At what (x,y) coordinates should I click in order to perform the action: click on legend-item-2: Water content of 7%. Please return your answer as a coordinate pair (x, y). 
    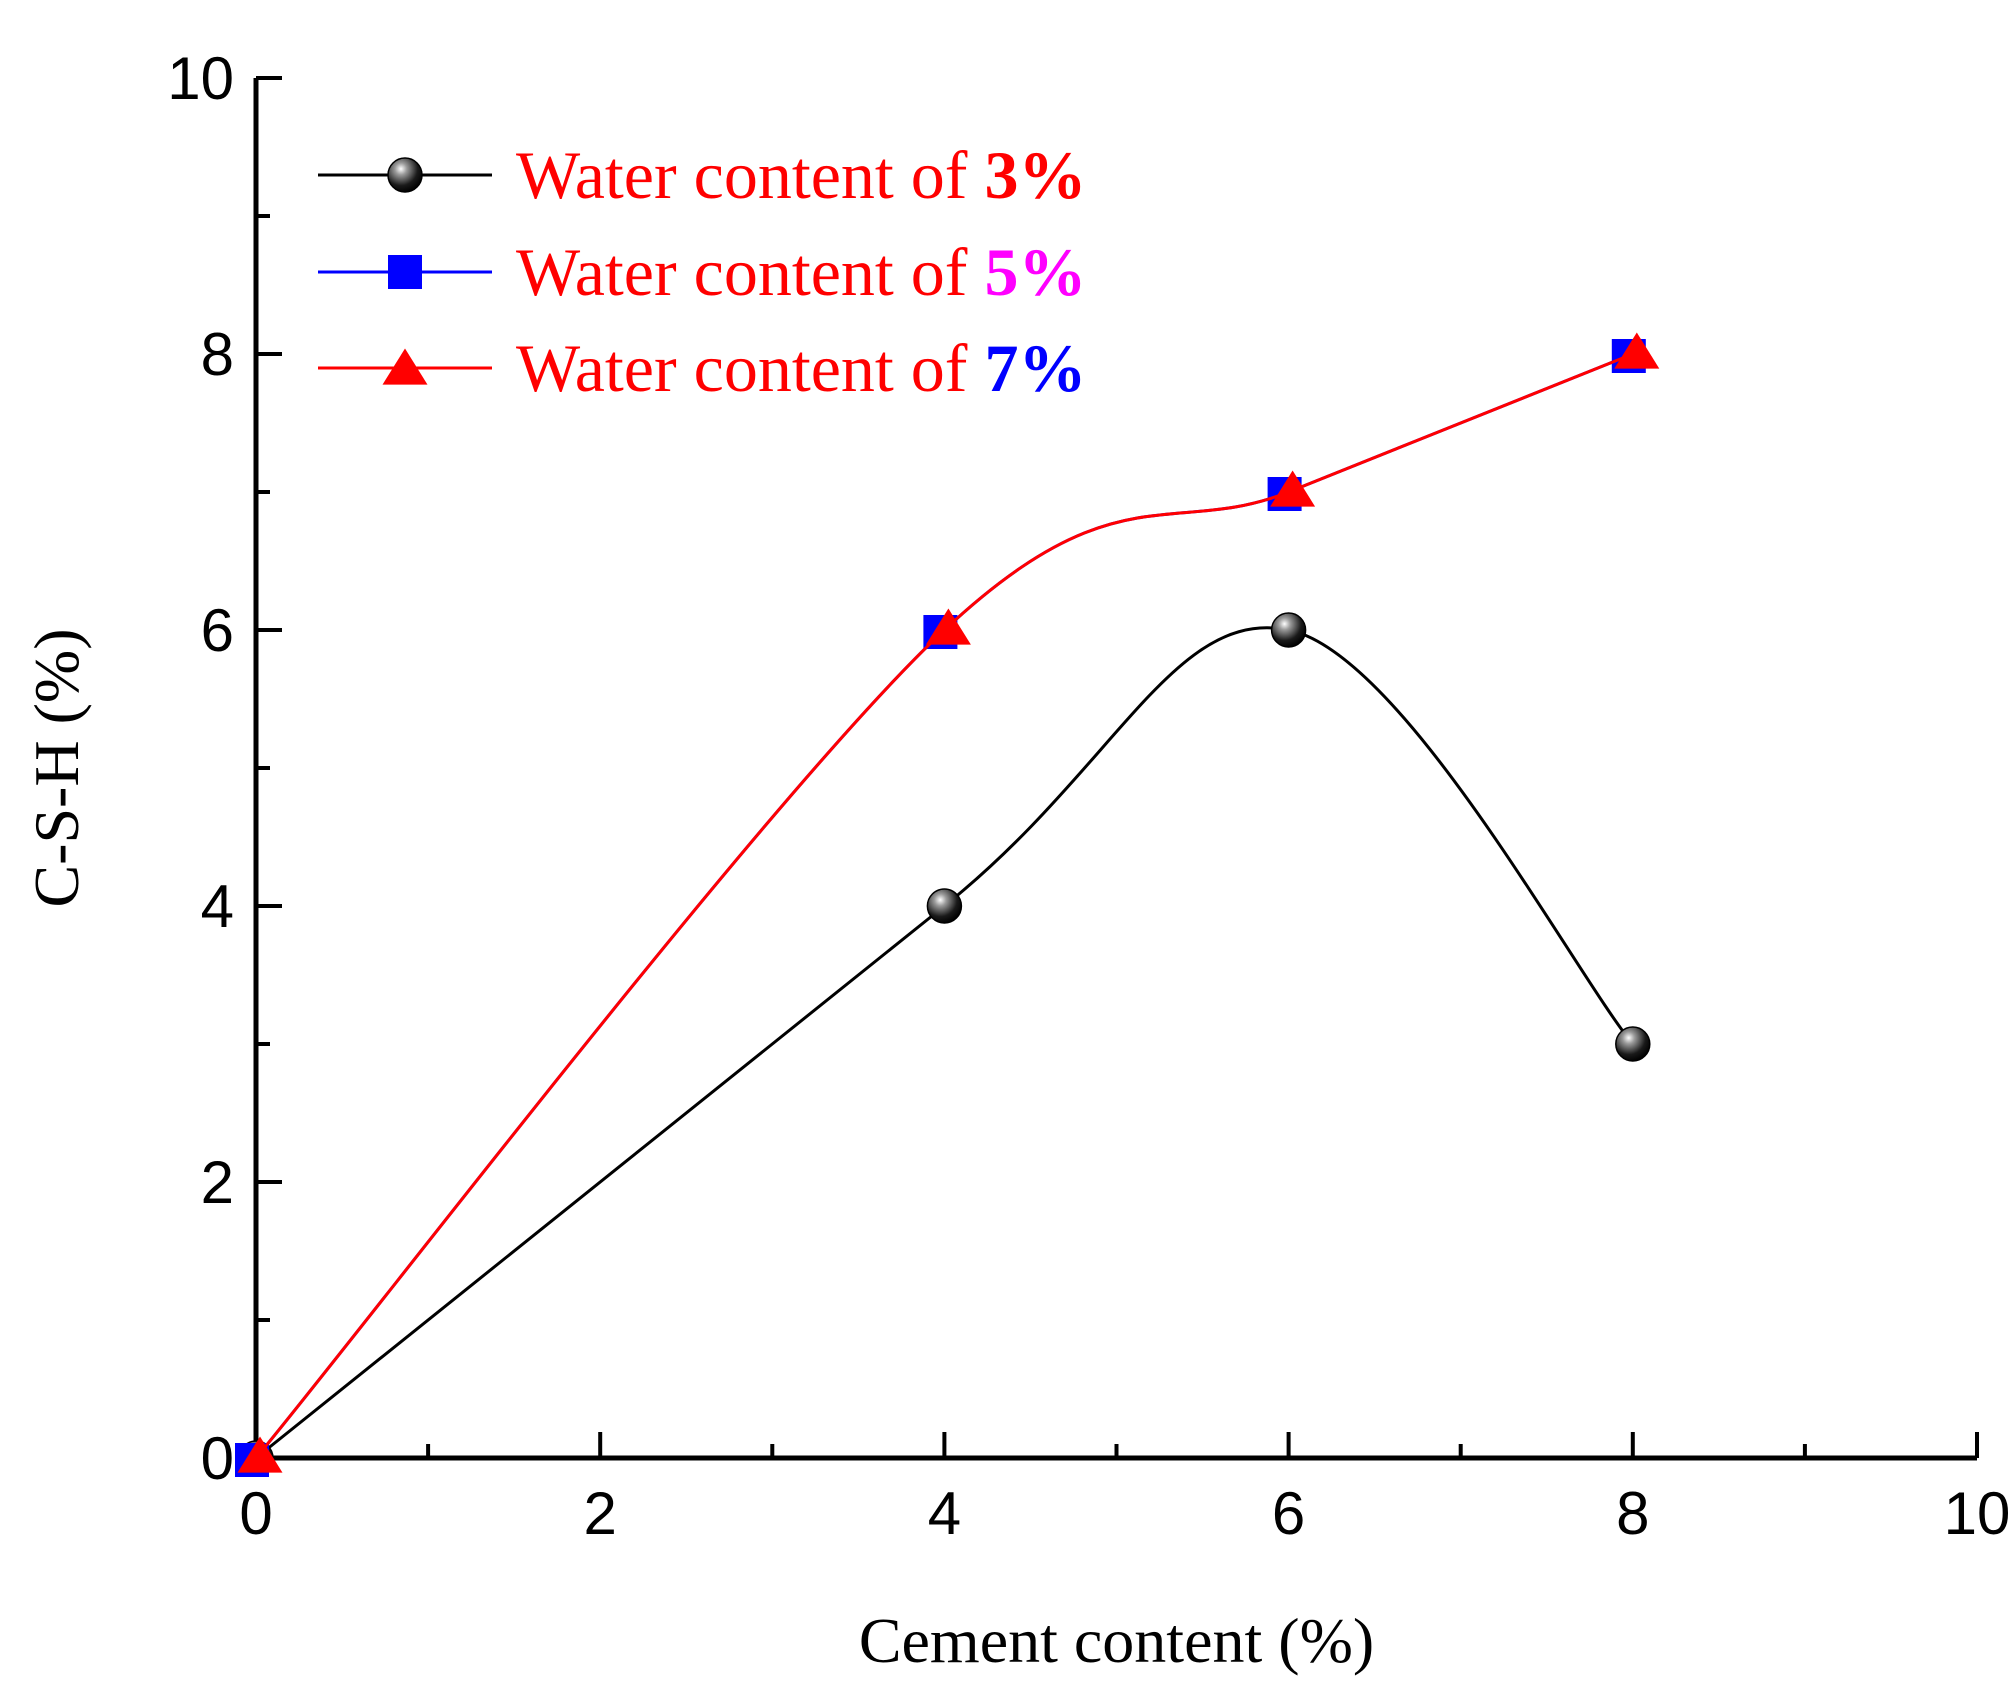
    Looking at the image, I should click on (702, 368).